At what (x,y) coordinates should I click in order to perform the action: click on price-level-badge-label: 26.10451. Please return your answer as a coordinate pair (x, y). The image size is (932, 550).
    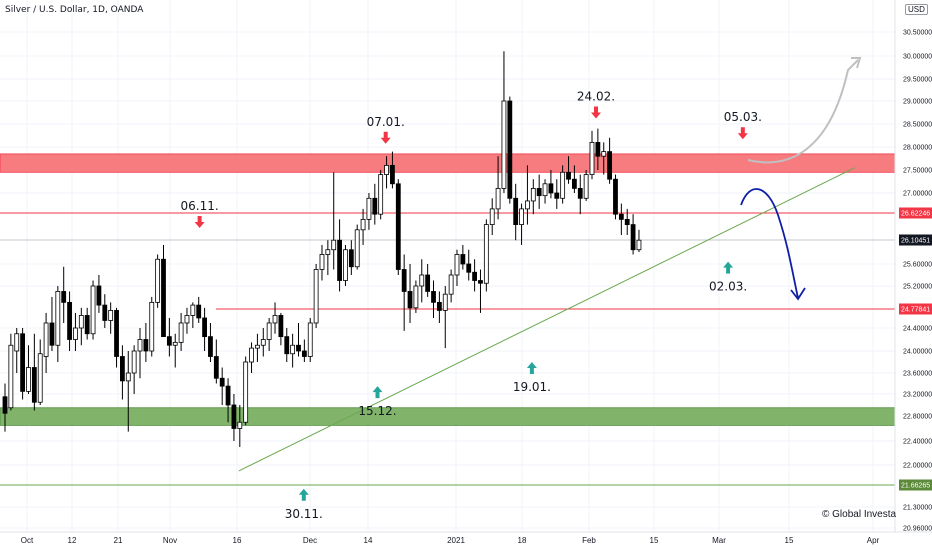
    Looking at the image, I should click on (915, 241).